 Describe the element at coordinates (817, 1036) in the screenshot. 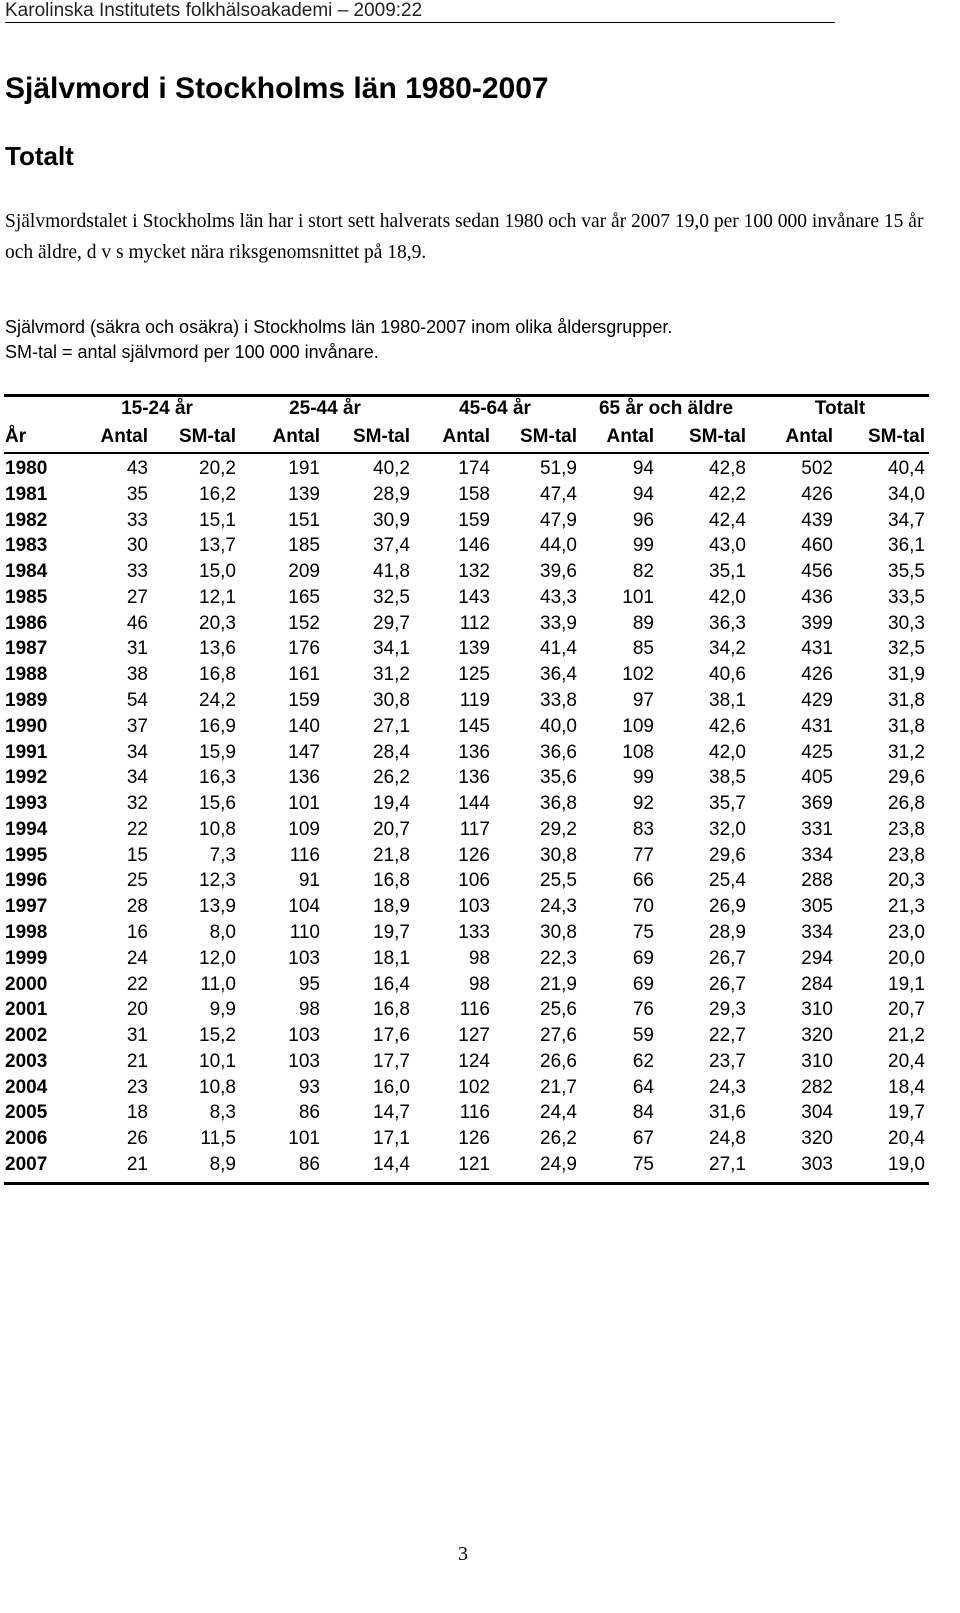

I see `table-cell: 320` at that location.